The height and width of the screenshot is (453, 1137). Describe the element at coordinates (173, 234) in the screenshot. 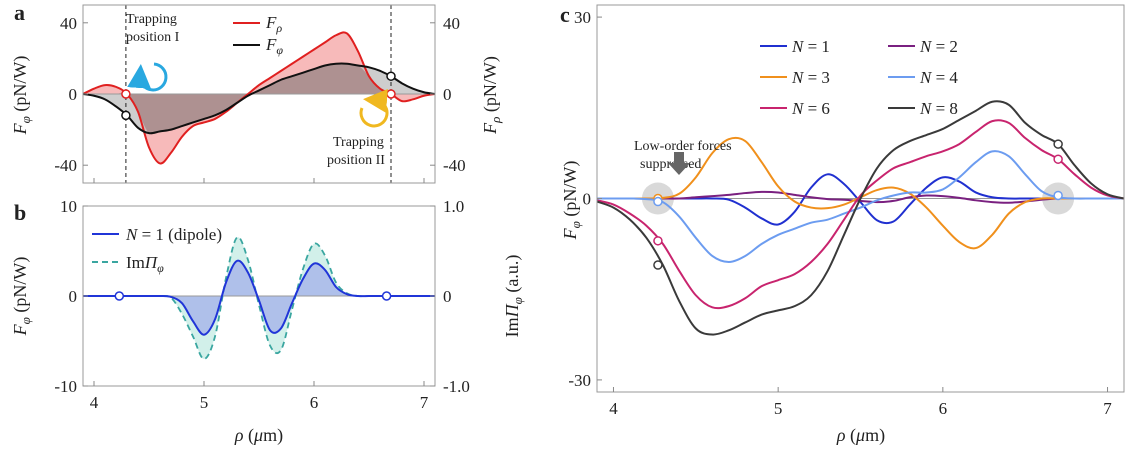

I see `legend-label-dipole: N = 1 (dipole)` at that location.